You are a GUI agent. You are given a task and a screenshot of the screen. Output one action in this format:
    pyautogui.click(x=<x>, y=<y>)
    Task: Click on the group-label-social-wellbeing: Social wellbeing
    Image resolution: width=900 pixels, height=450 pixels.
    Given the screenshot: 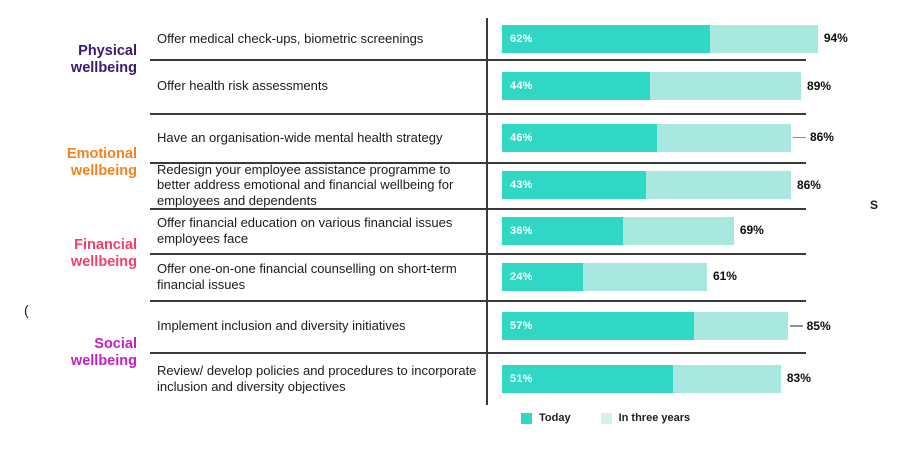 What is the action you would take?
    pyautogui.click(x=77, y=352)
    